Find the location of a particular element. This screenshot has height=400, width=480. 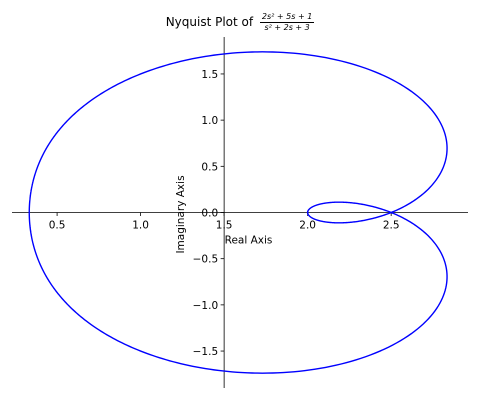

title-fraction: 2s² + 5s + 1 s² + 2s + 3 is located at coordinates (287, 22).